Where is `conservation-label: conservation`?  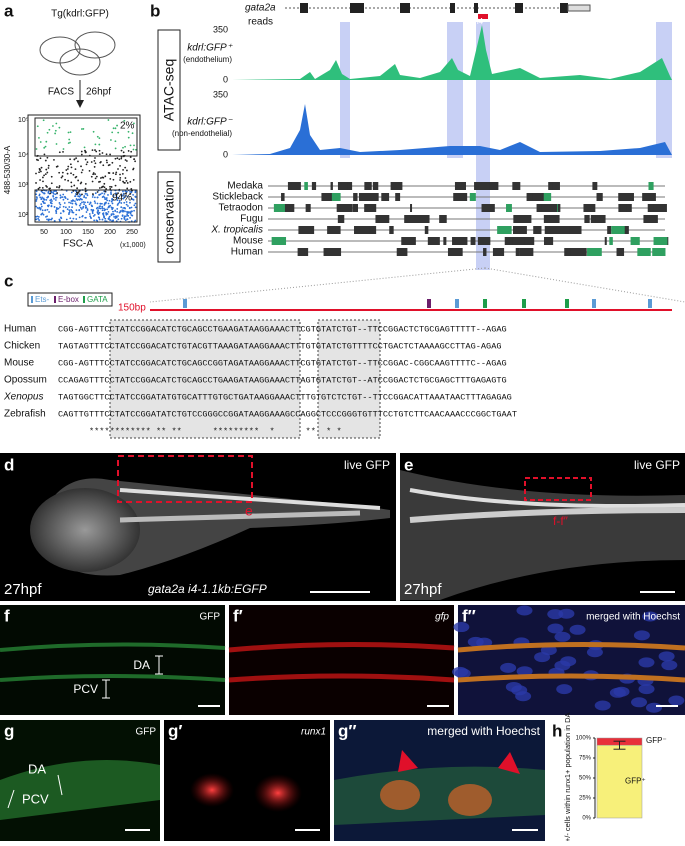
conservation-label: conservation is located at coordinates (168, 217).